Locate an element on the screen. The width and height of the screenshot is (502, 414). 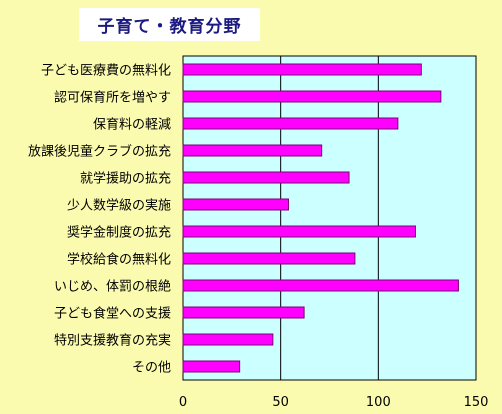
chart-title: 子育て・教育分野 is located at coordinates (169, 24).